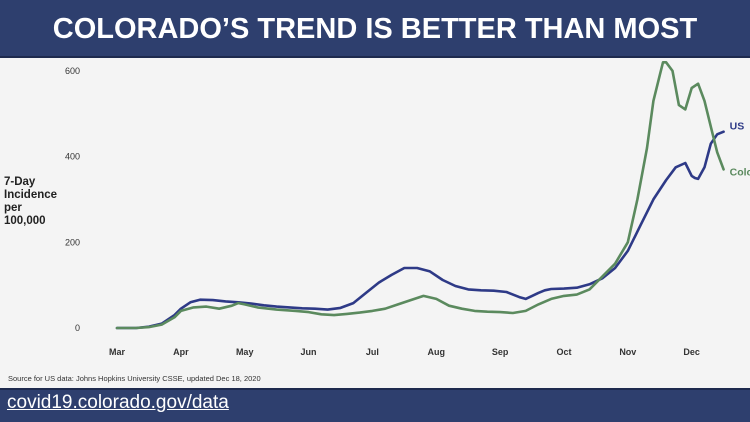  I want to click on y-axis-label-line: 7-Day, so click(20, 182).